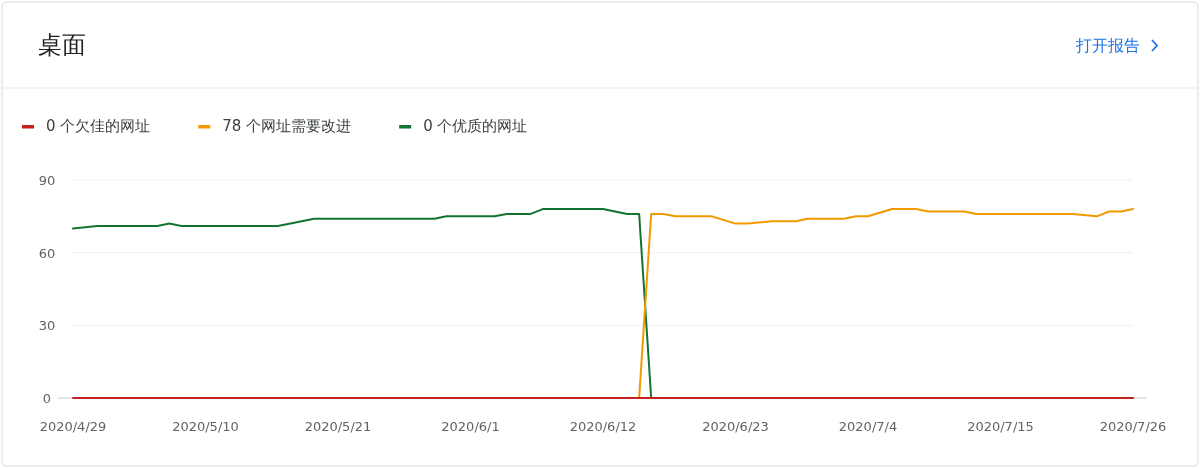 The width and height of the screenshot is (1200, 468). What do you see at coordinates (475, 126) in the screenshot?
I see `legend-label: 0 个优质的网址` at bounding box center [475, 126].